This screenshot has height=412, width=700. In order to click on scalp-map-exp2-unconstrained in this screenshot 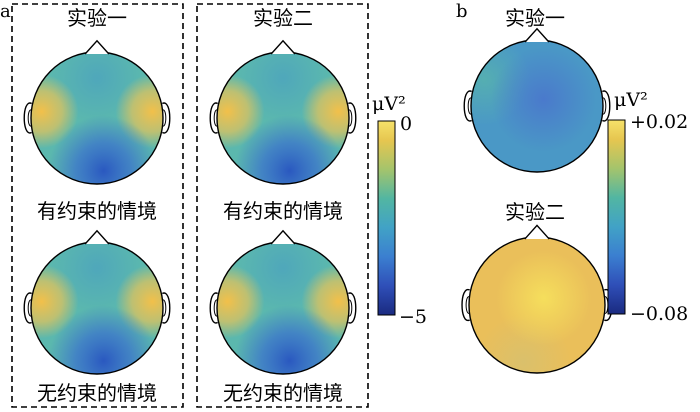, I will do `click(283, 302)`.